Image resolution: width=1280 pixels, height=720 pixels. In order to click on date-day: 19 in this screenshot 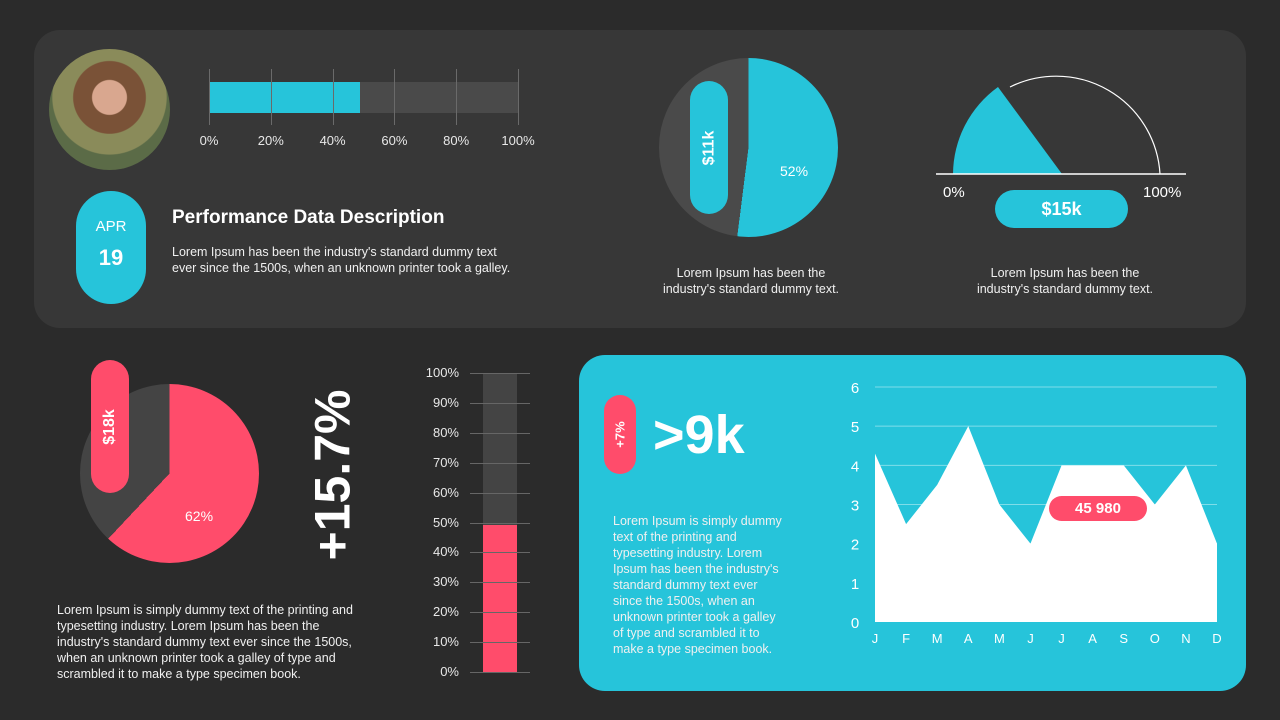, I will do `click(111, 257)`.